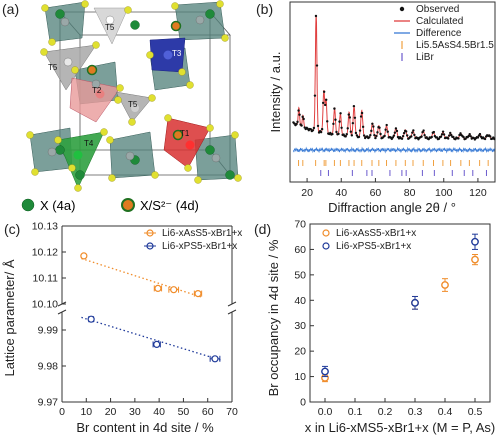  I want to click on p-atoms, so click(134, 89).